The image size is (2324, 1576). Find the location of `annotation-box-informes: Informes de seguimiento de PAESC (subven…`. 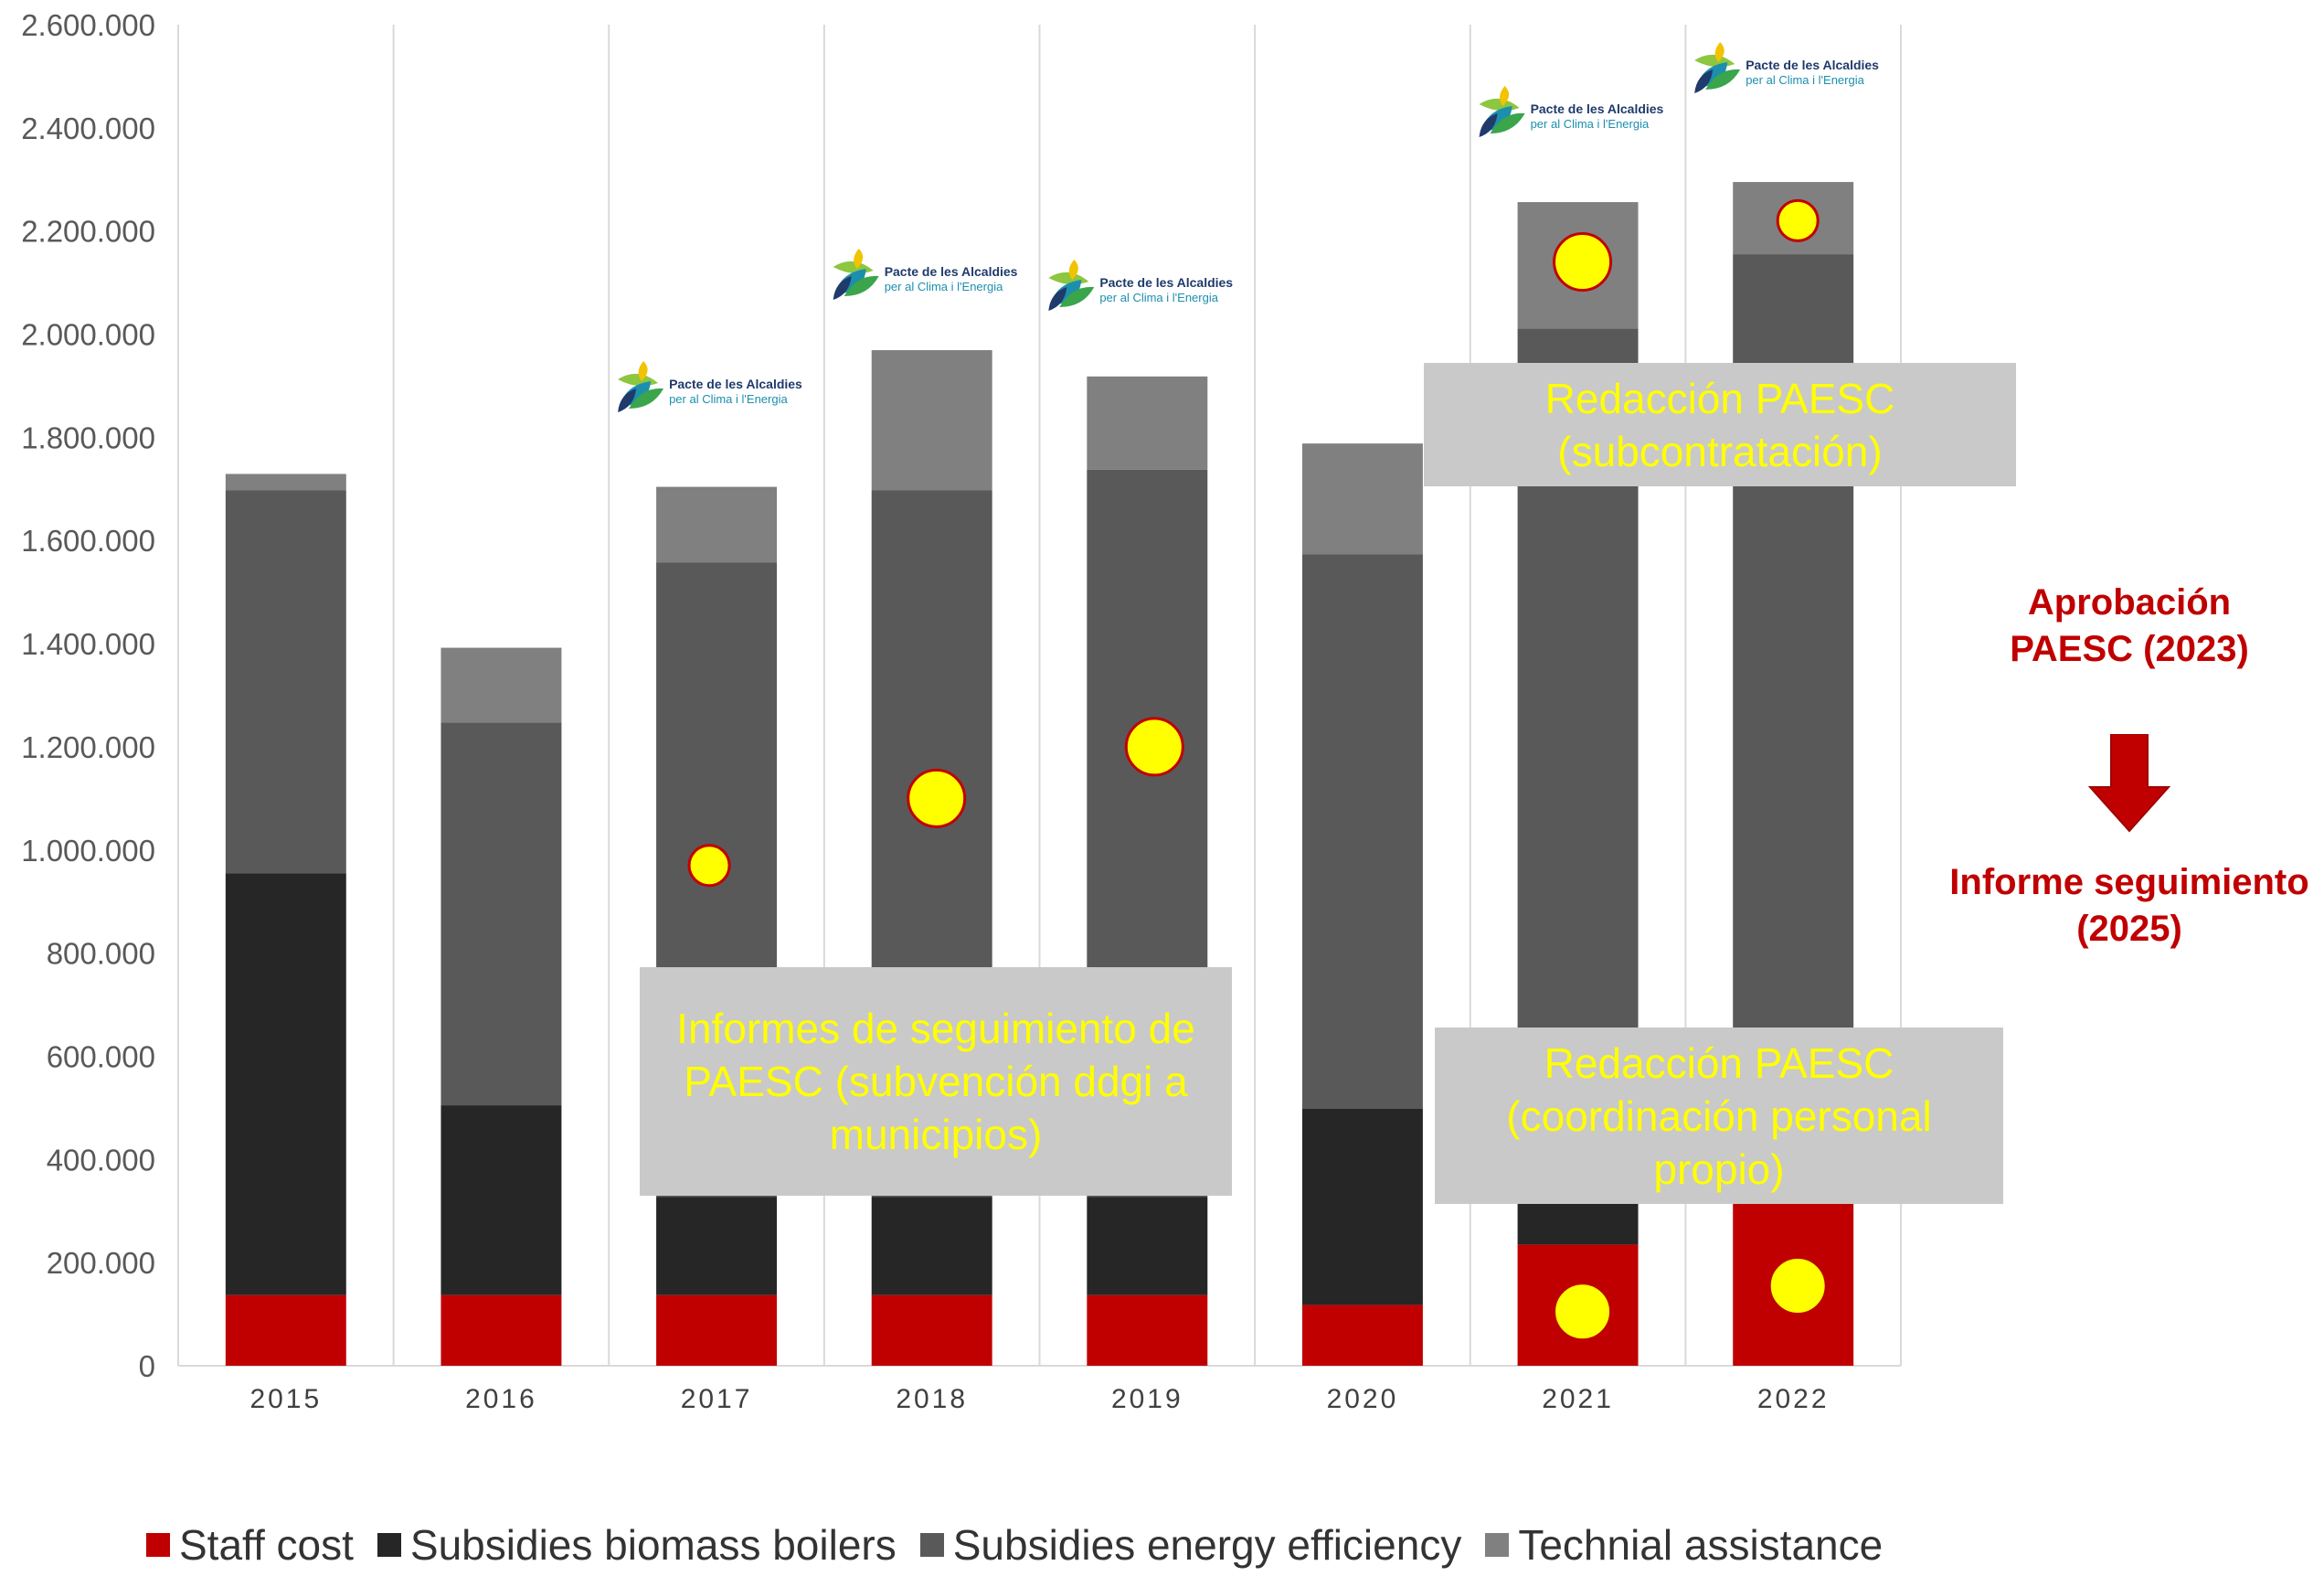

annotation-box-informes: Informes de seguimiento de PAESC (subven… is located at coordinates (936, 1081).